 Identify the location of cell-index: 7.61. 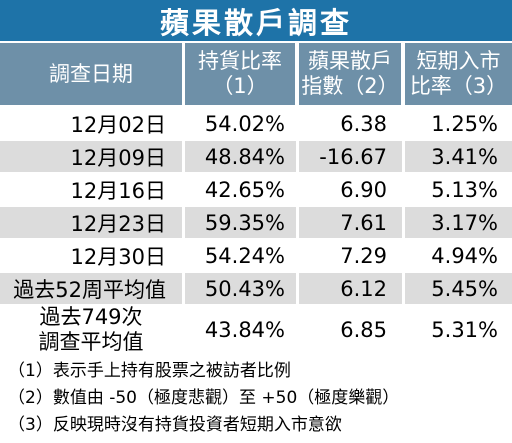
(363, 222).